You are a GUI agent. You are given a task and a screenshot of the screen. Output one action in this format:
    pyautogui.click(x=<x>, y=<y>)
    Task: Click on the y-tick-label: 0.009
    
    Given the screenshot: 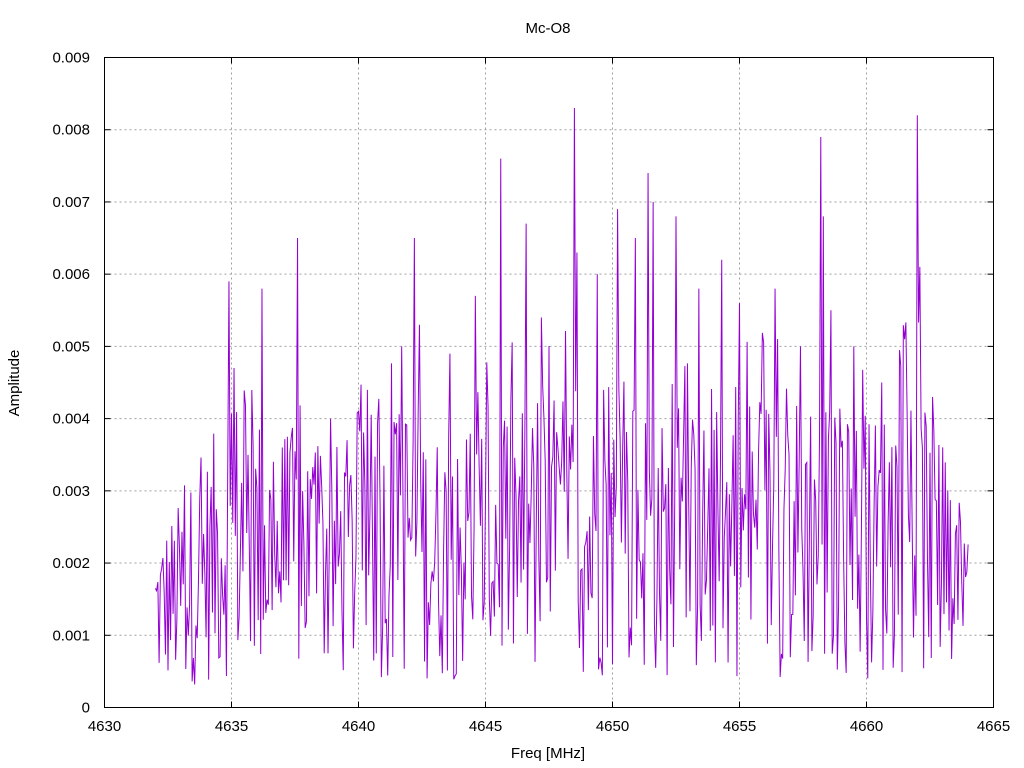 What is the action you would take?
    pyautogui.click(x=71, y=58)
    